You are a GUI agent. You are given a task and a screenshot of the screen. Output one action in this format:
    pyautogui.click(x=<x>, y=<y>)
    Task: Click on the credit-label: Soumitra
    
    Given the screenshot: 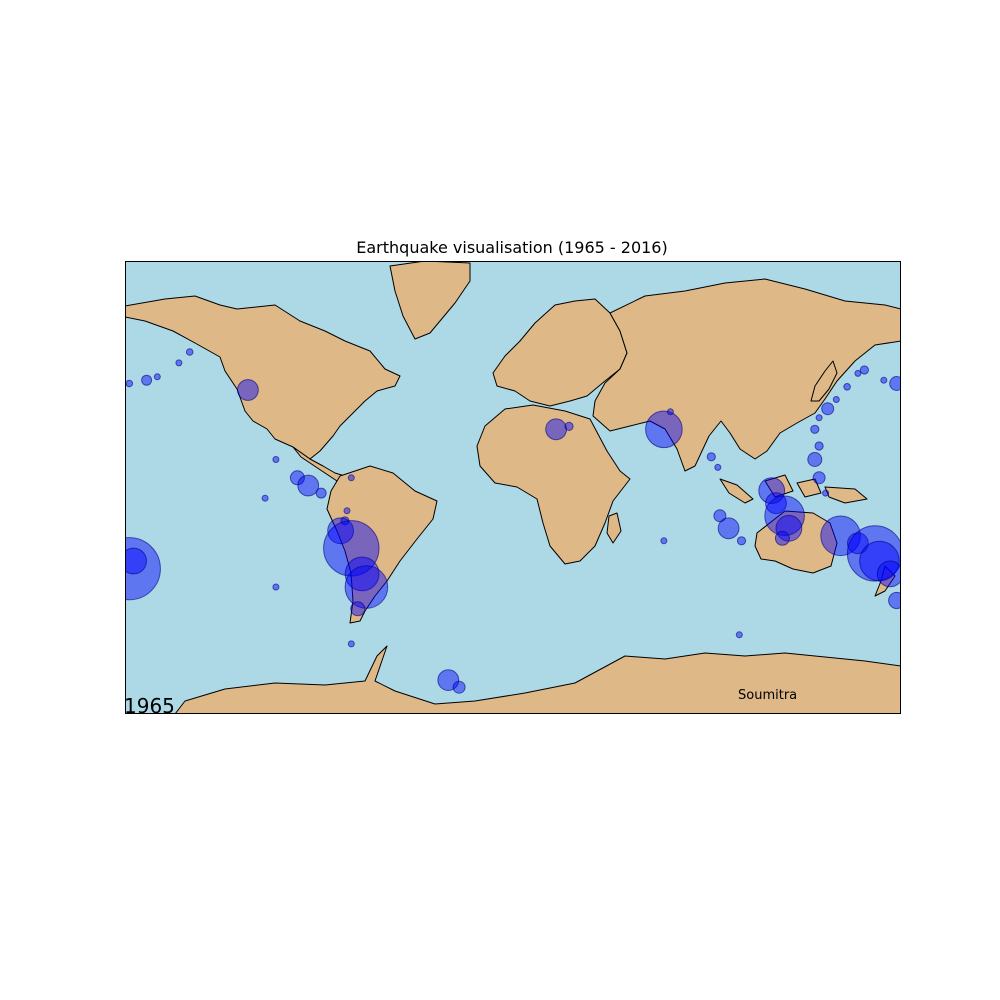 What is the action you would take?
    pyautogui.click(x=768, y=695)
    